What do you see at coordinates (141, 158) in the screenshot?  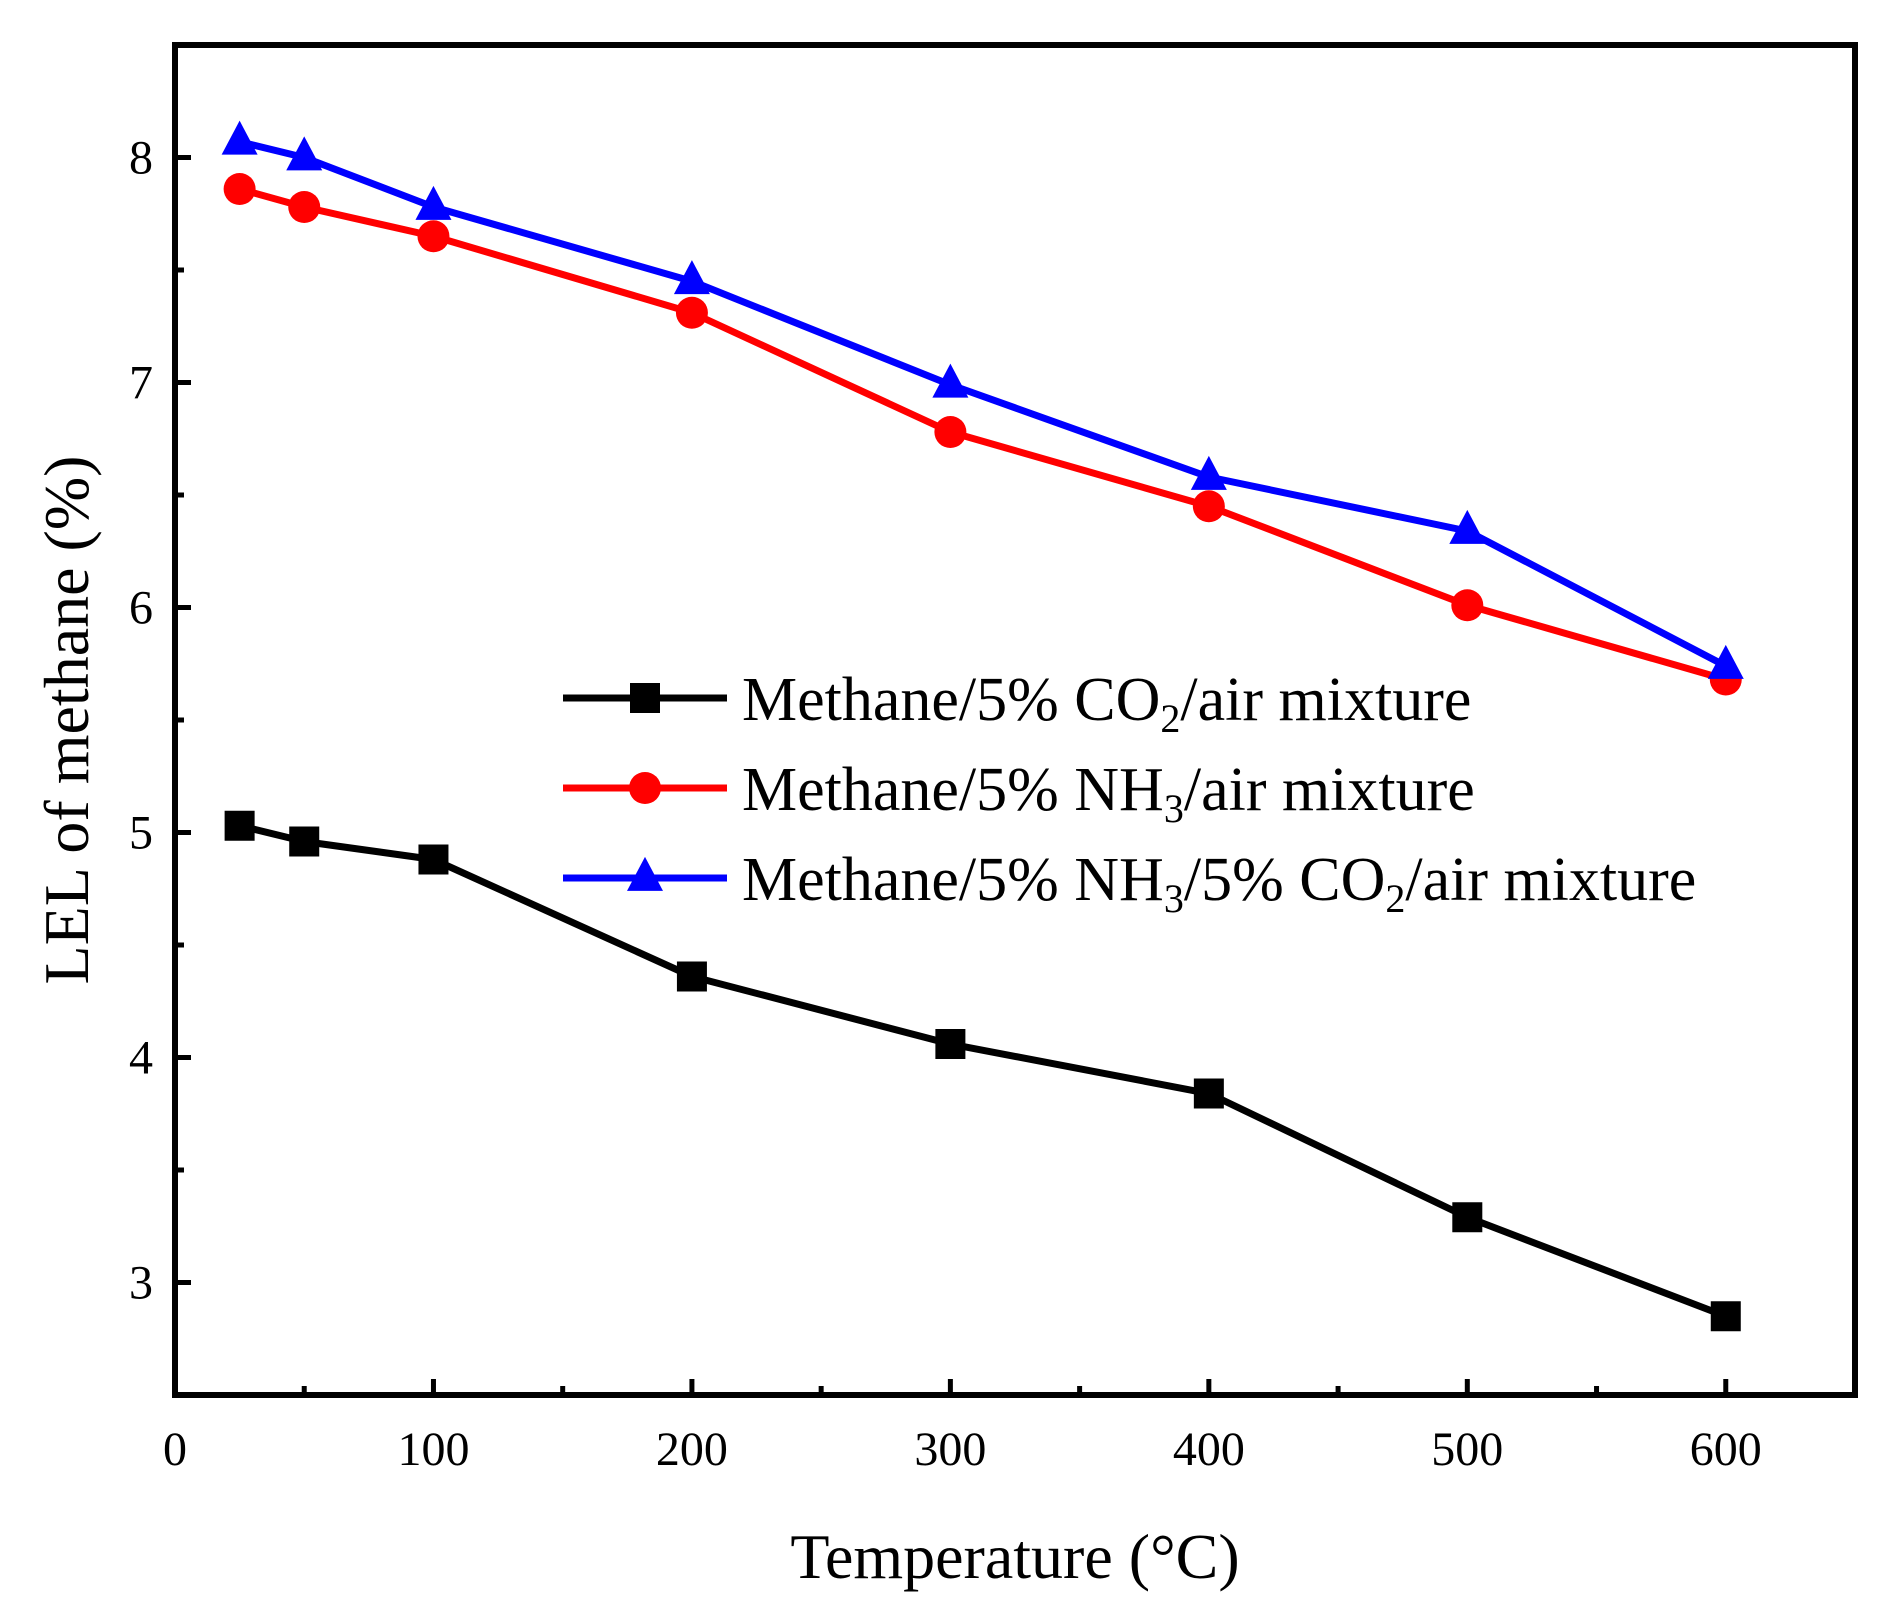 I see `y-tick-label: 8` at bounding box center [141, 158].